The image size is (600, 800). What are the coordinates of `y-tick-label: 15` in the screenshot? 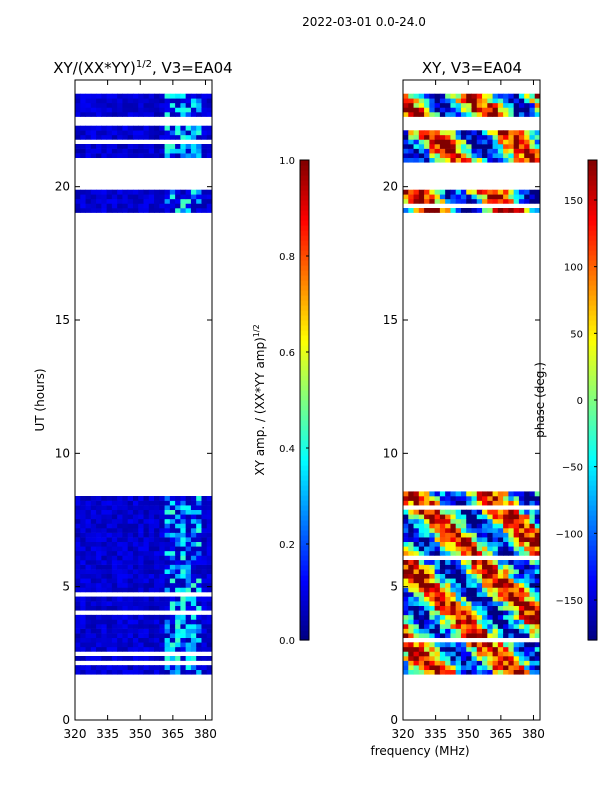 It's located at (390, 320).